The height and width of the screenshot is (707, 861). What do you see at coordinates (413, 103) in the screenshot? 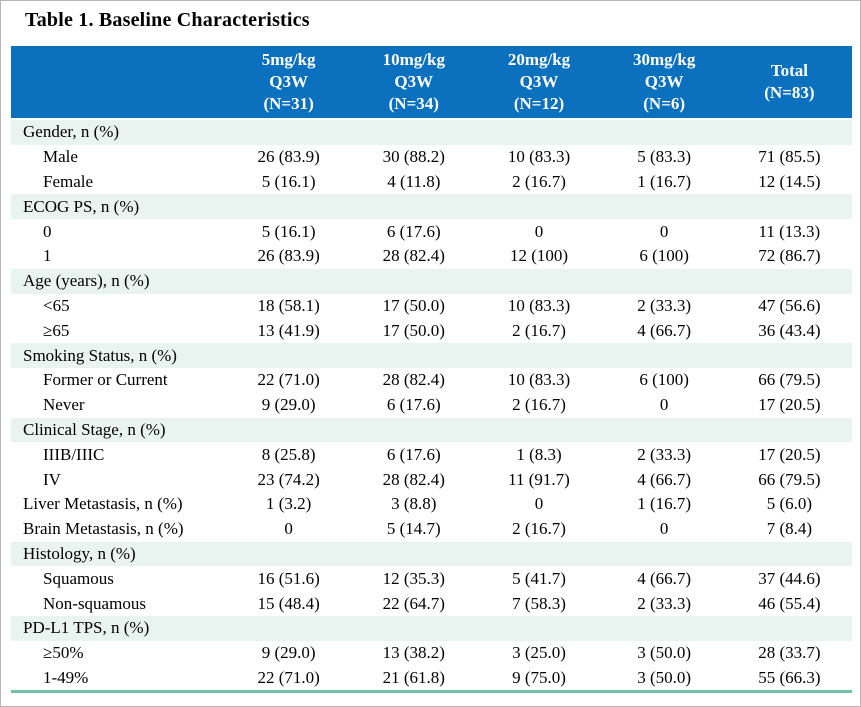
I see `header-line: (N=34)` at bounding box center [413, 103].